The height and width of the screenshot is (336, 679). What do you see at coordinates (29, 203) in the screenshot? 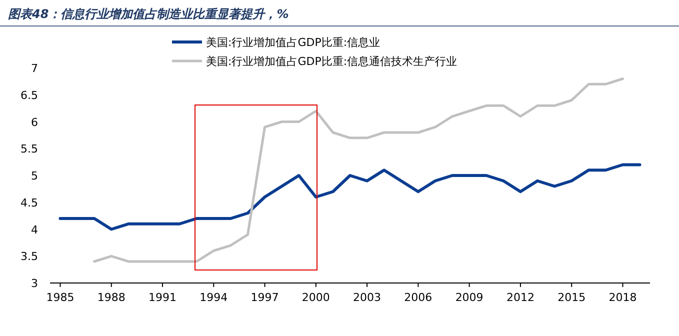
I see `y-tick-label: 4.5` at bounding box center [29, 203].